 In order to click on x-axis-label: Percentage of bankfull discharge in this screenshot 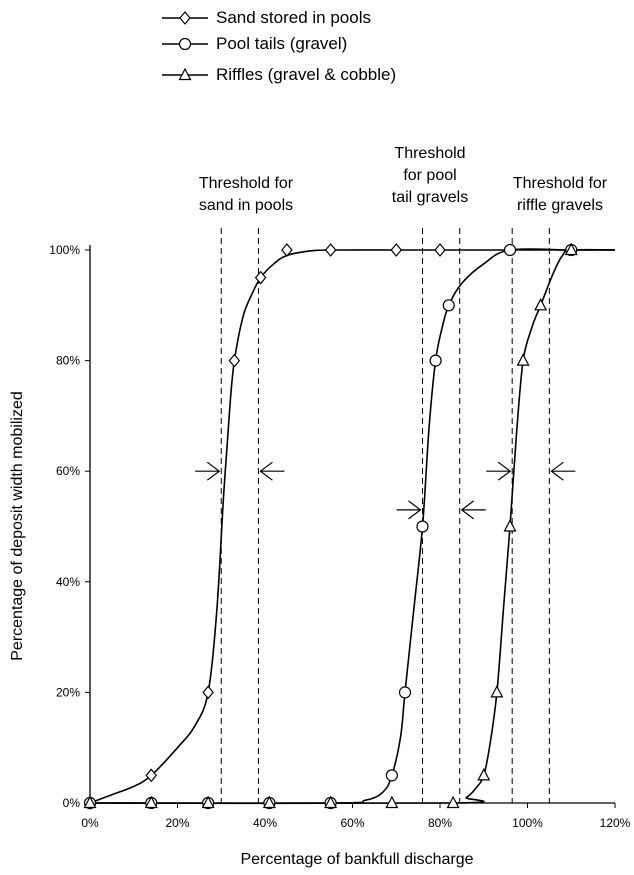, I will do `click(356, 859)`.